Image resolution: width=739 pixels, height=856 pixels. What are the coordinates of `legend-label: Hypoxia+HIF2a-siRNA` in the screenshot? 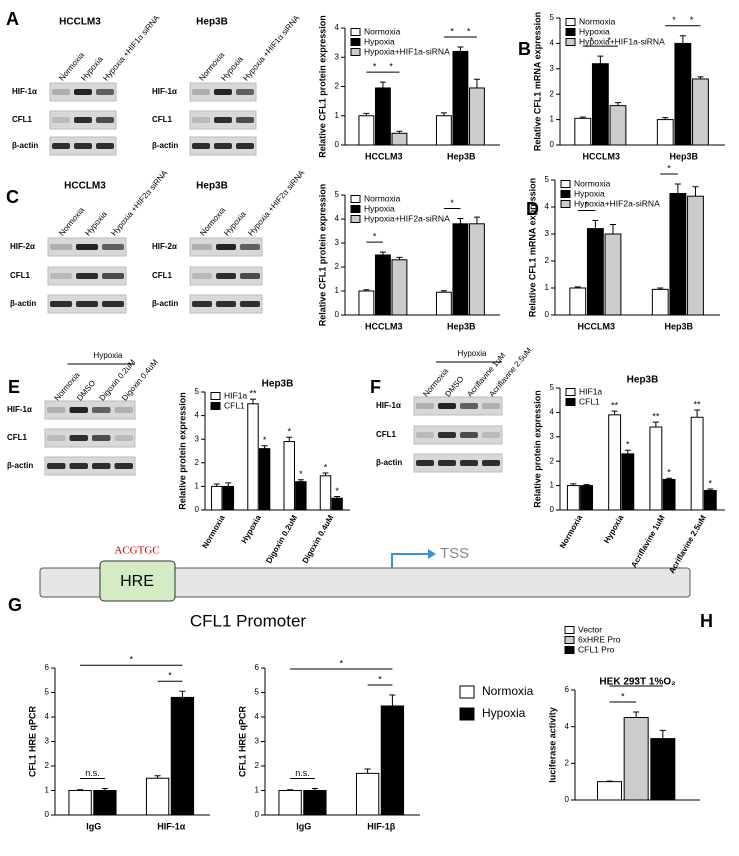 It's located at (617, 203).